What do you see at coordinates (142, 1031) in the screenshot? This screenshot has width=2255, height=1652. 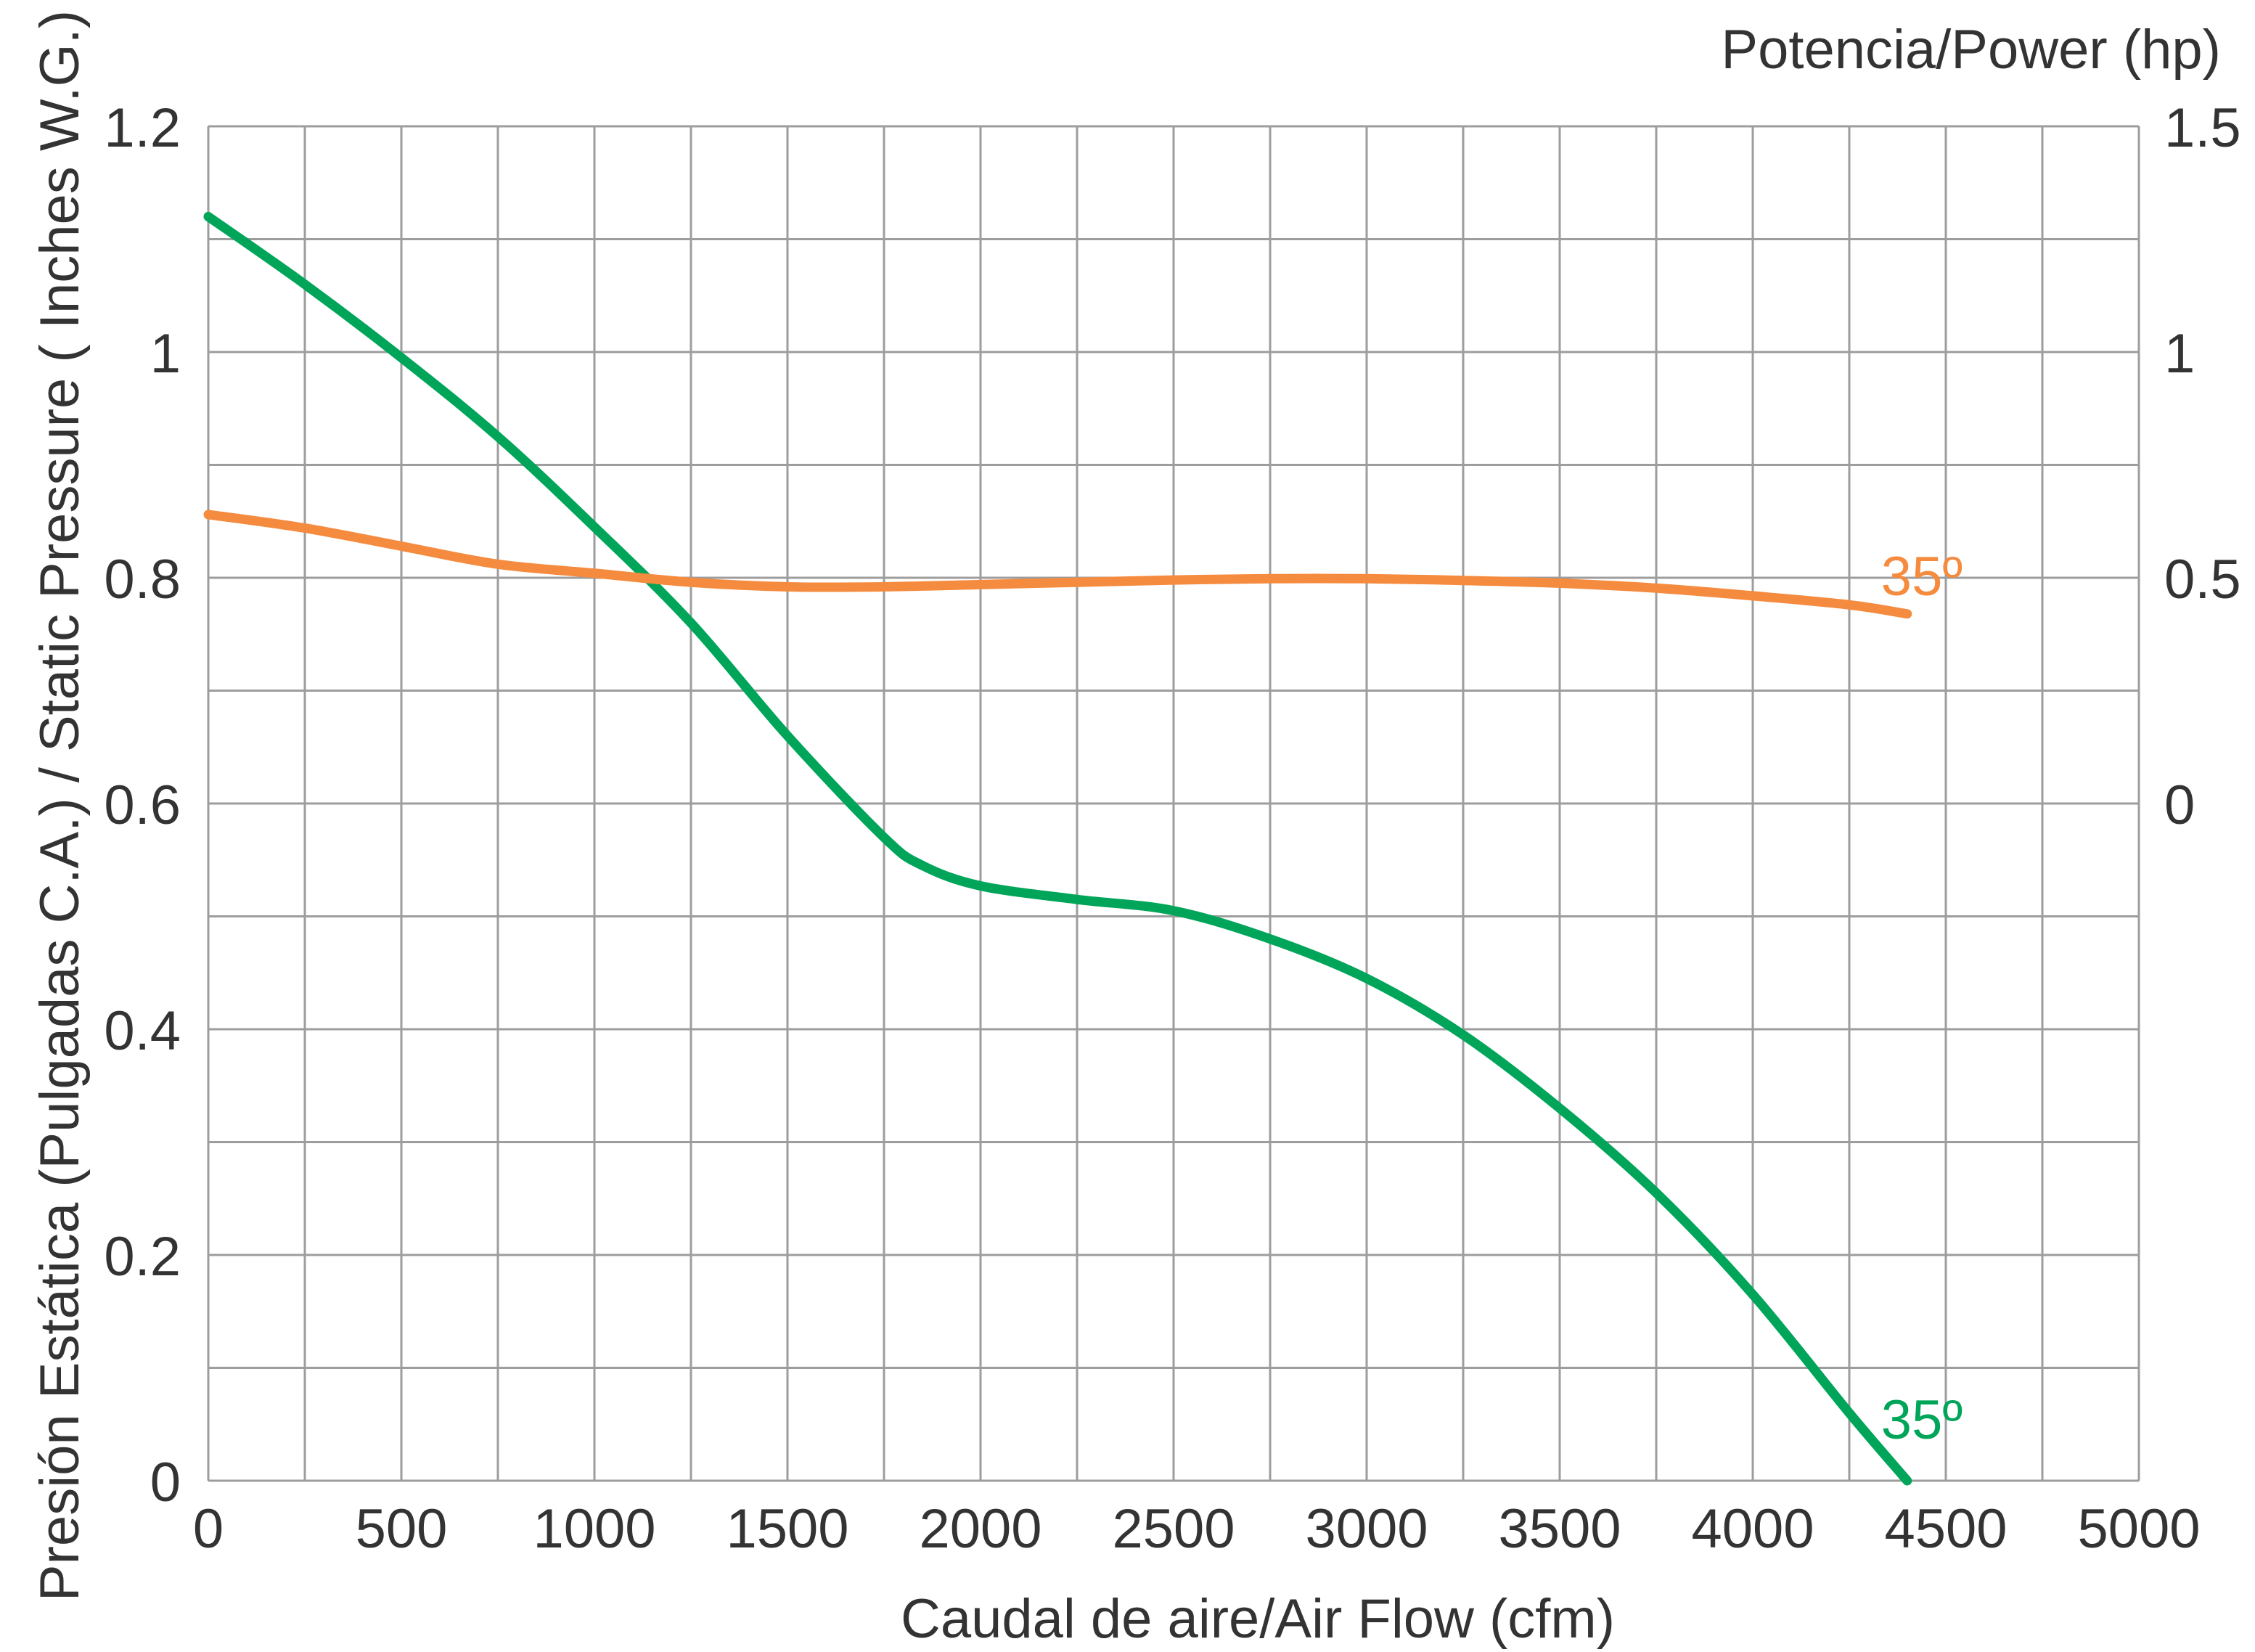 I see `left-y-tick-label: 0.4` at bounding box center [142, 1031].